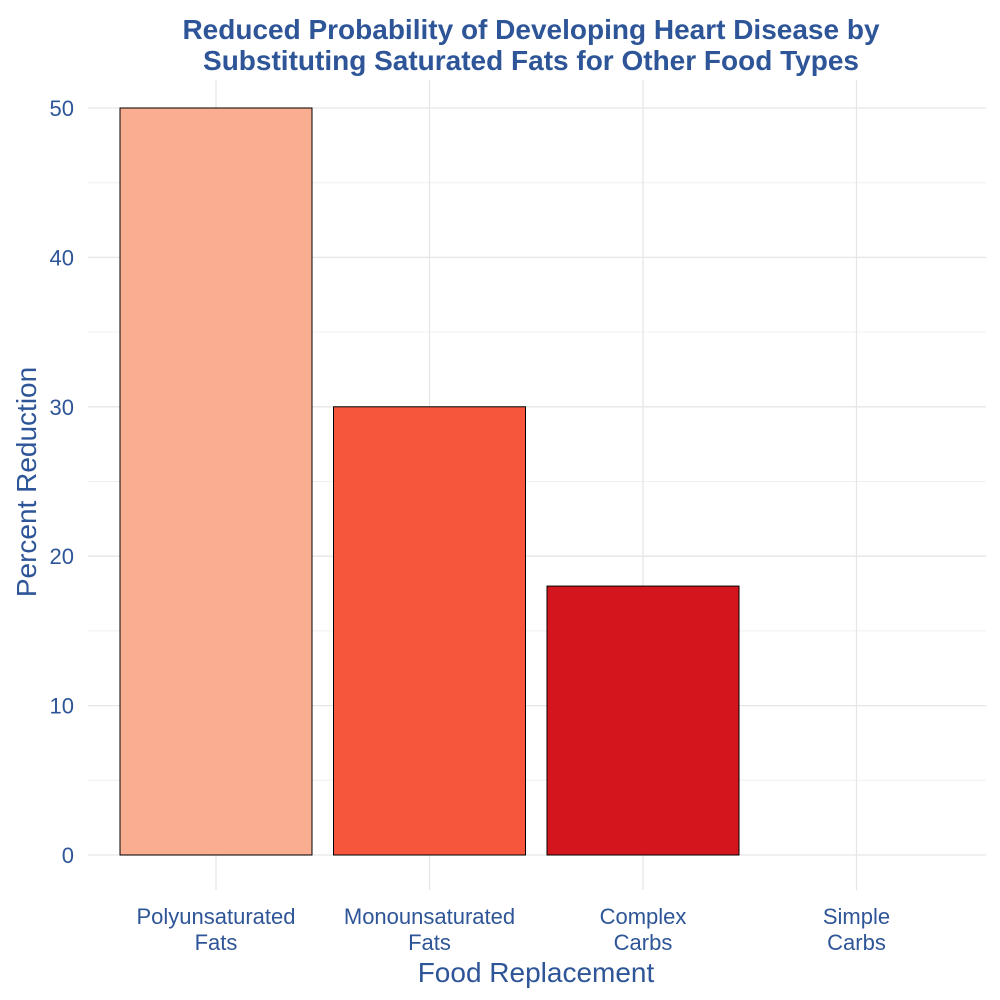 The height and width of the screenshot is (1000, 1000). What do you see at coordinates (429, 916) in the screenshot?
I see `x-tick-label-line: Monounsaturated` at bounding box center [429, 916].